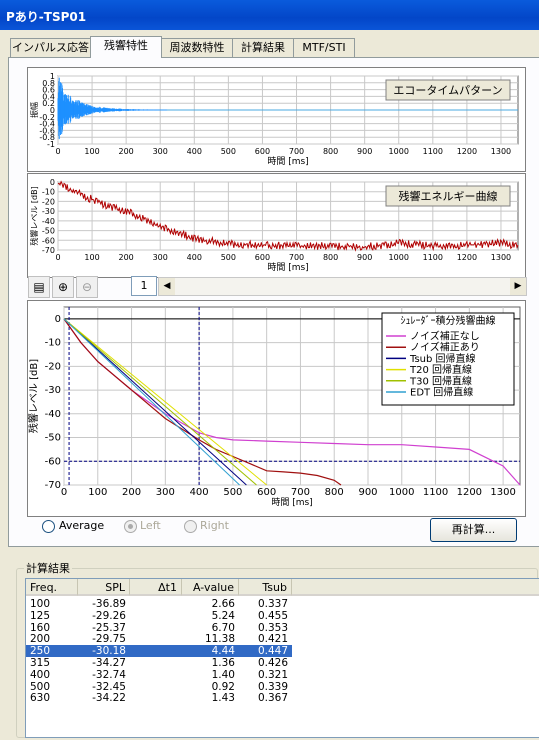 This screenshot has width=539, height=740. What do you see at coordinates (288, 216) in the screenshot?
I see `energy-curve` at bounding box center [288, 216].